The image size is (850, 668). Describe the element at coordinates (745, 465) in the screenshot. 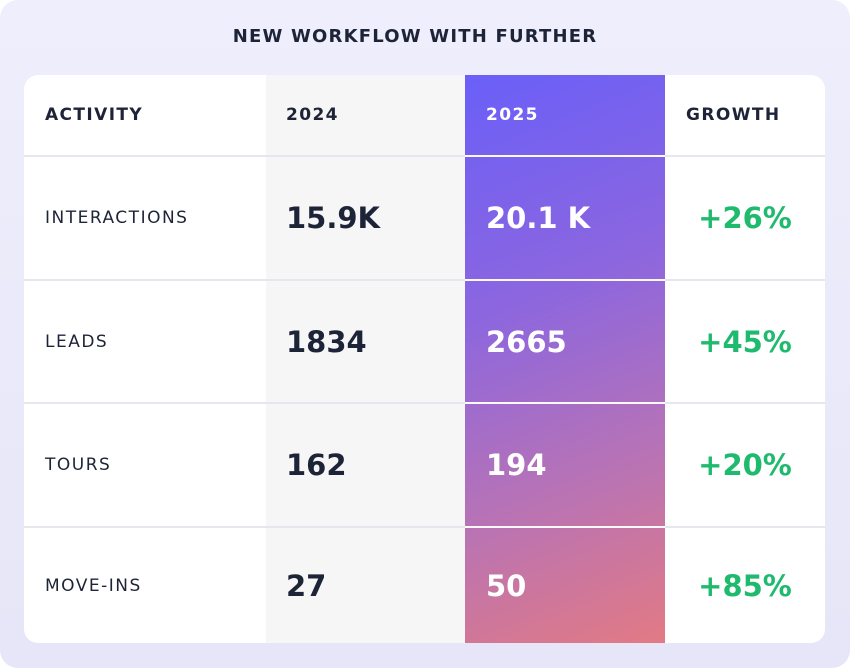

I see `row-growth: +20%` at that location.